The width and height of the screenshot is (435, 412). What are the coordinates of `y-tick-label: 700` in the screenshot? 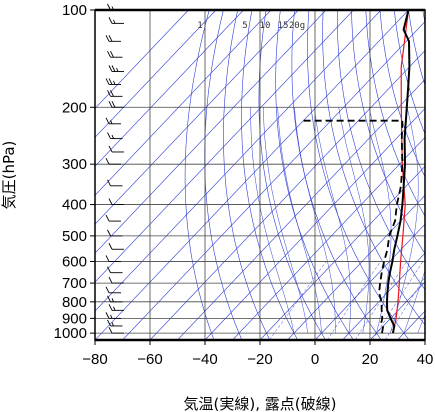 It's located at (74, 283).